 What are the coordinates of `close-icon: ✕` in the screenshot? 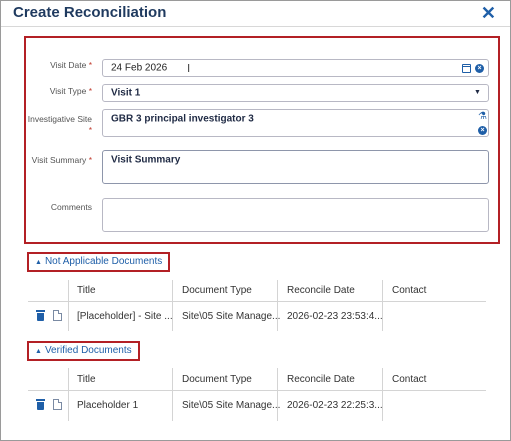 It's located at (488, 13).